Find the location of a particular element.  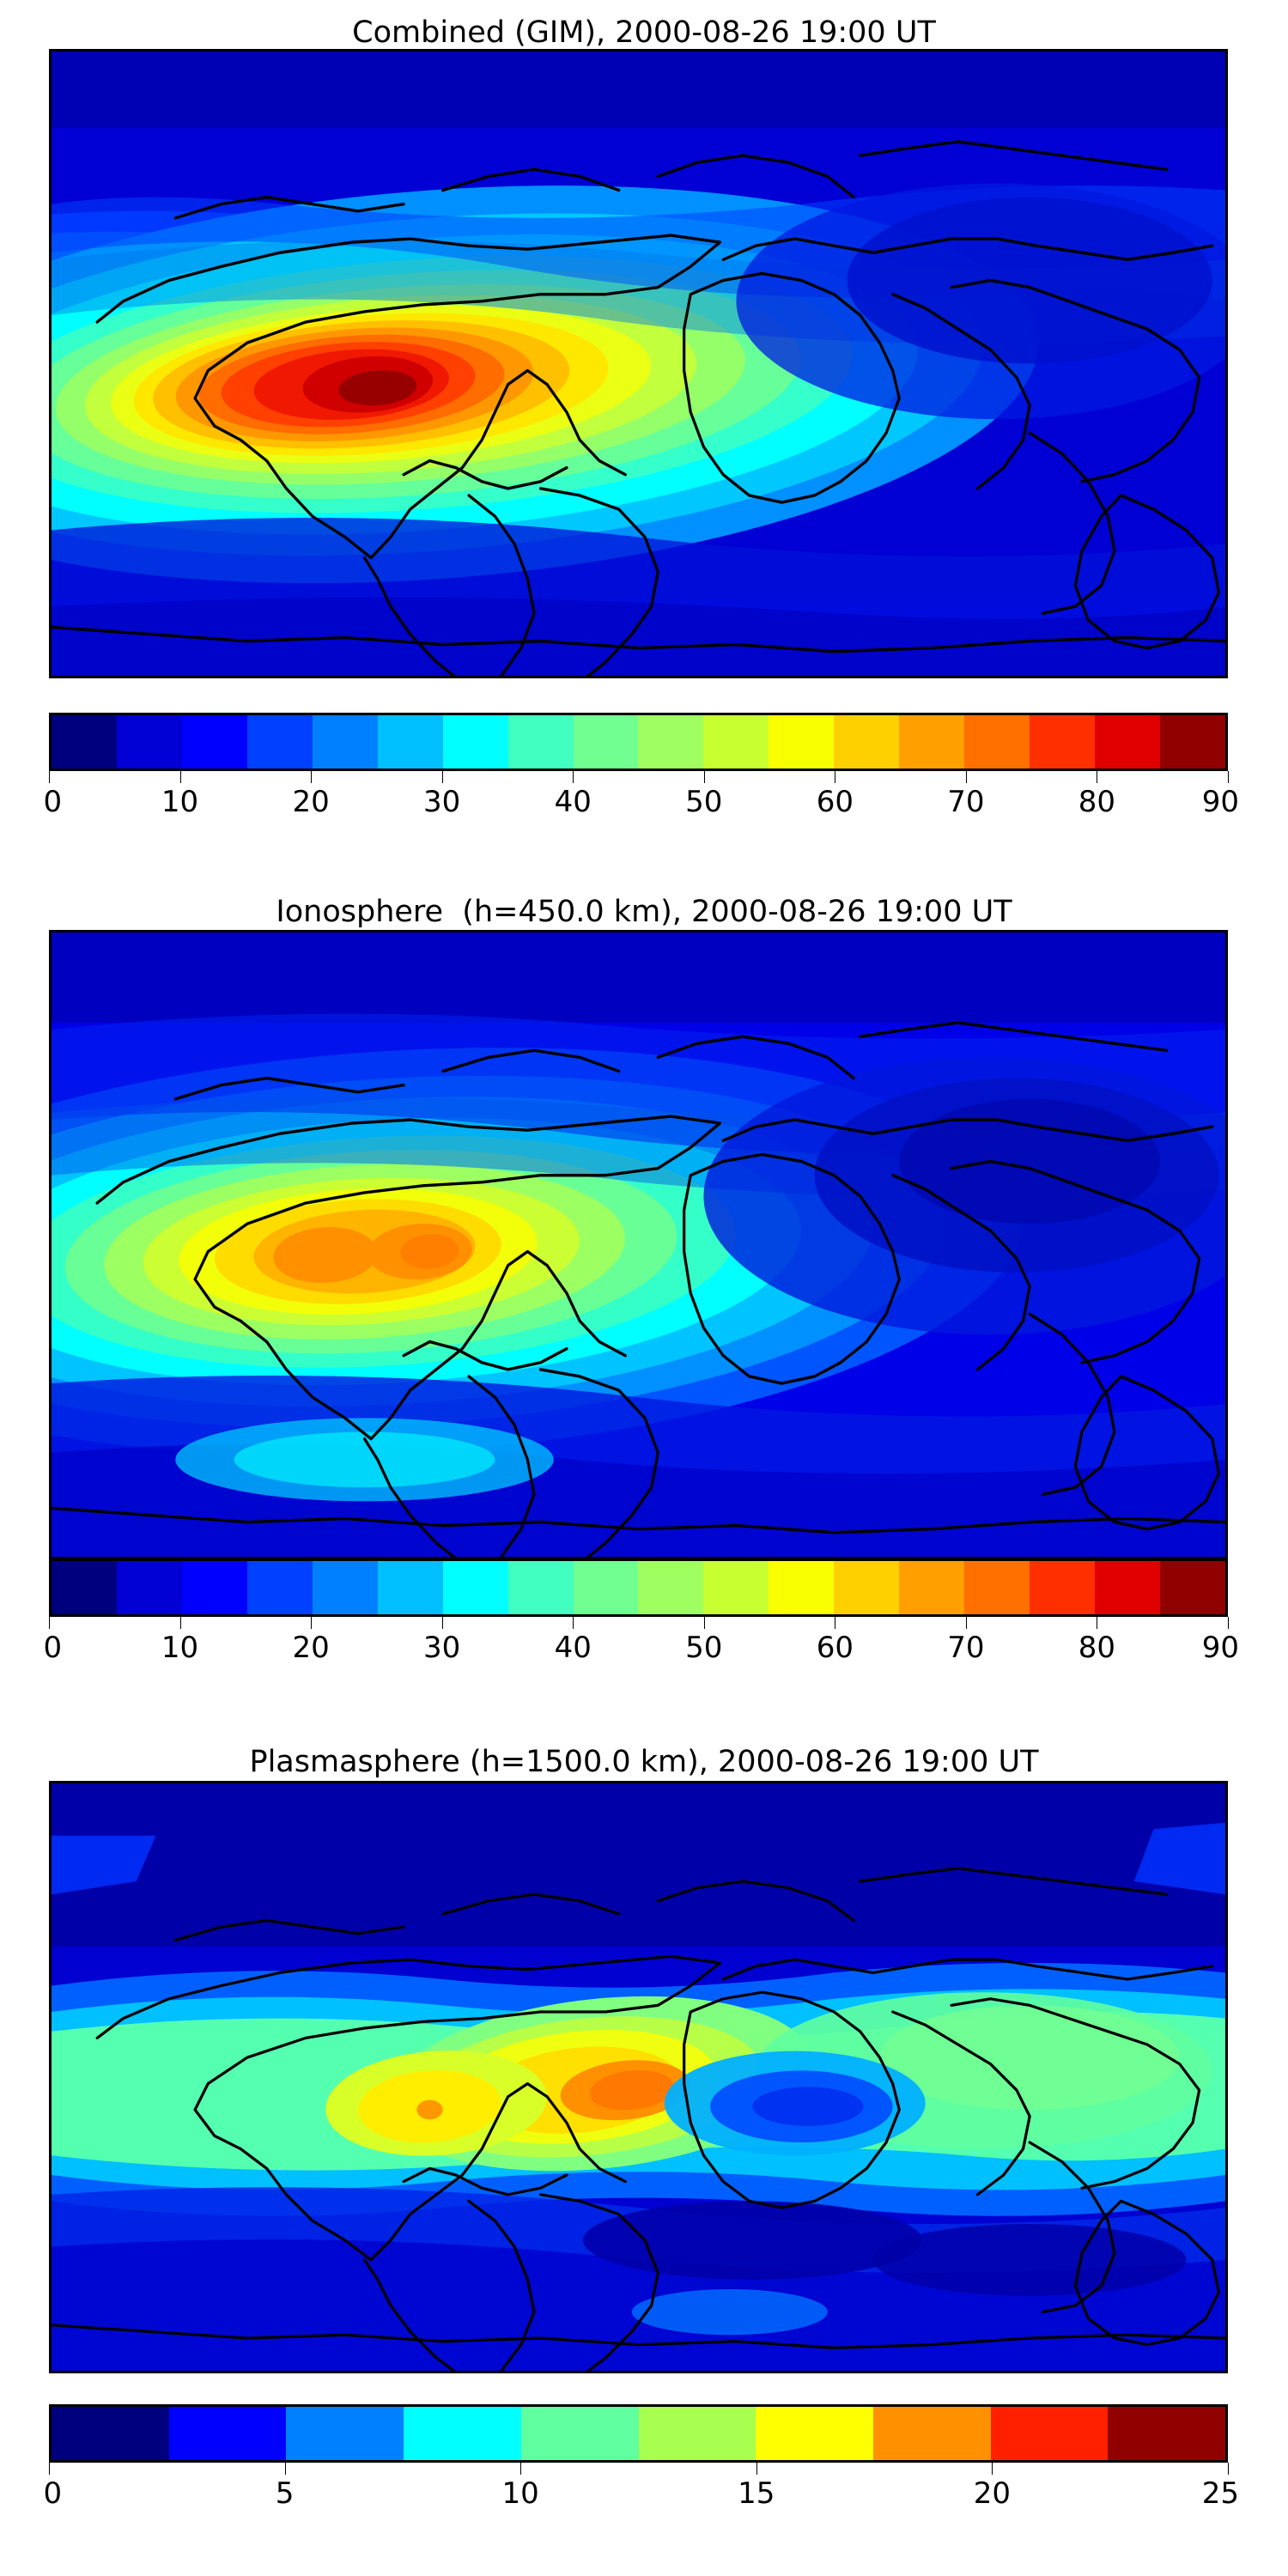

colorbar-tick-label: 25 is located at coordinates (1220, 2493).